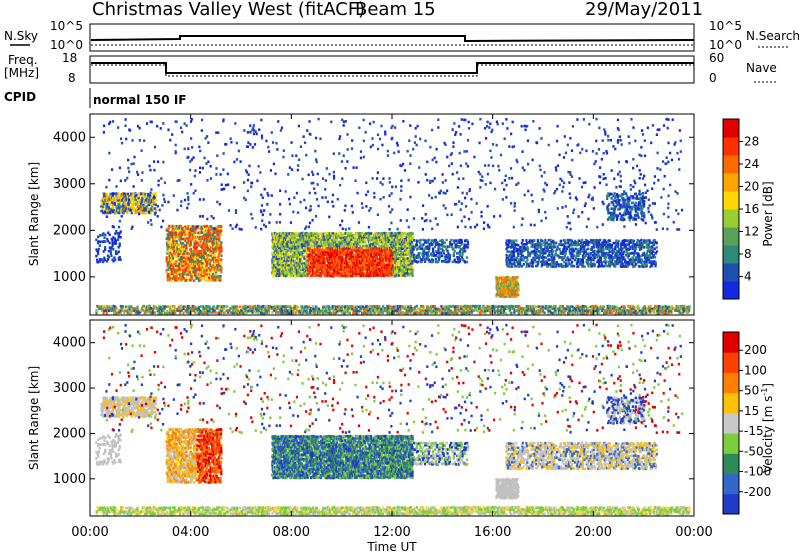  I want to click on nsky-line, so click(392, 38).